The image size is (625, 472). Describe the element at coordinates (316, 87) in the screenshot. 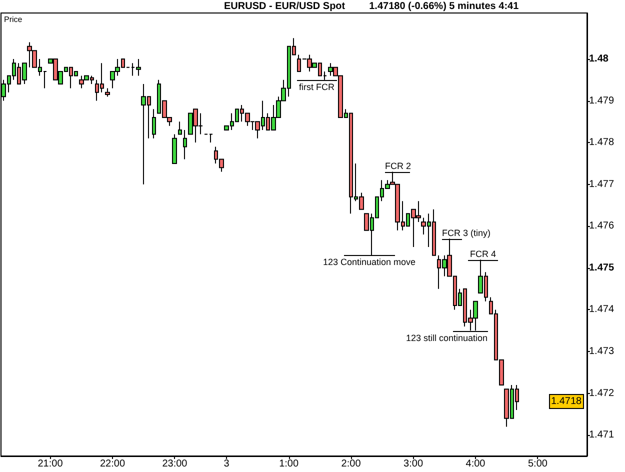

I see `annotation: first FCR` at that location.